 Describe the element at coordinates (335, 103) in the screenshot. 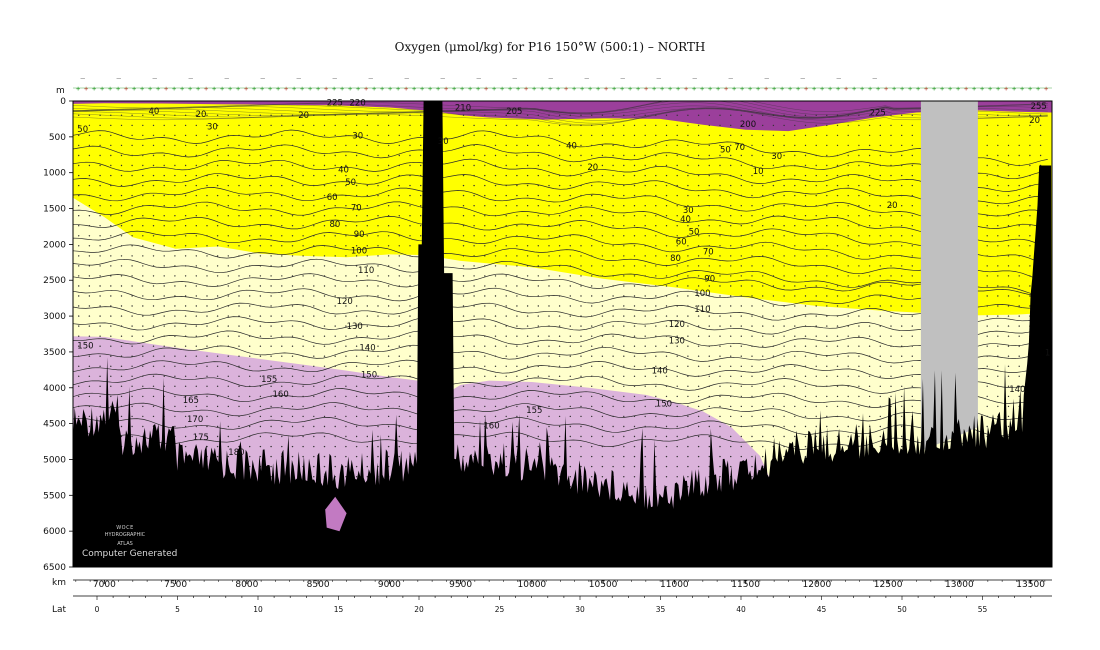

I see `contour-label: 225` at that location.